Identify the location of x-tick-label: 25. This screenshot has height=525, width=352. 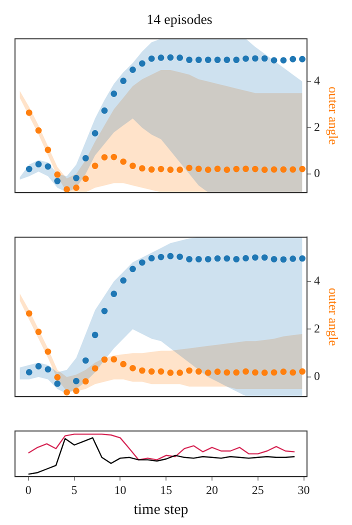
(258, 489).